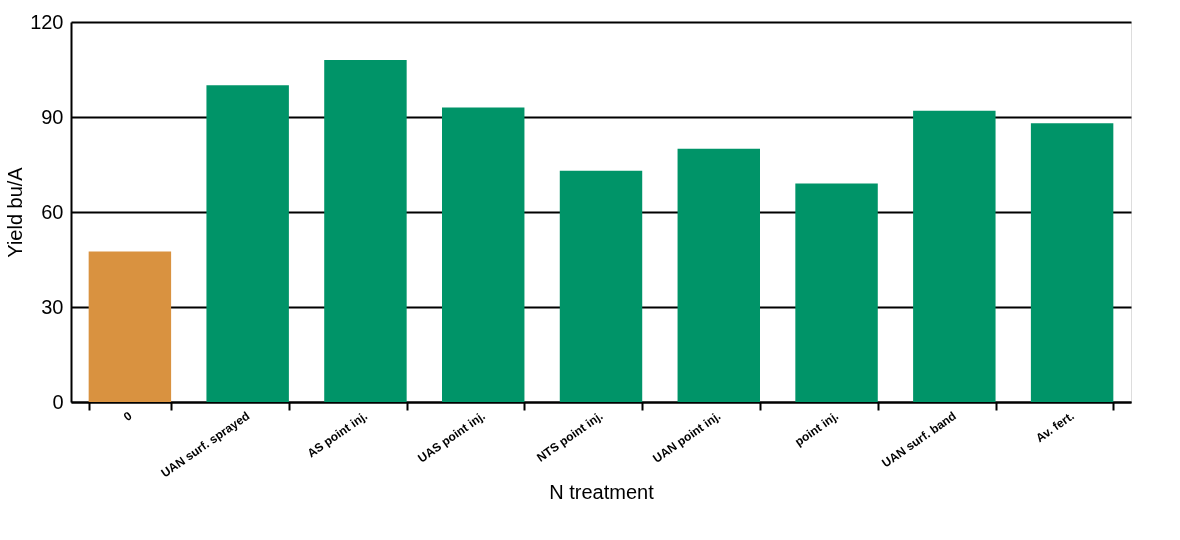 Image resolution: width=1180 pixels, height=540 pixels. Describe the element at coordinates (47, 21) in the screenshot. I see `y-tick-label: 120` at that location.